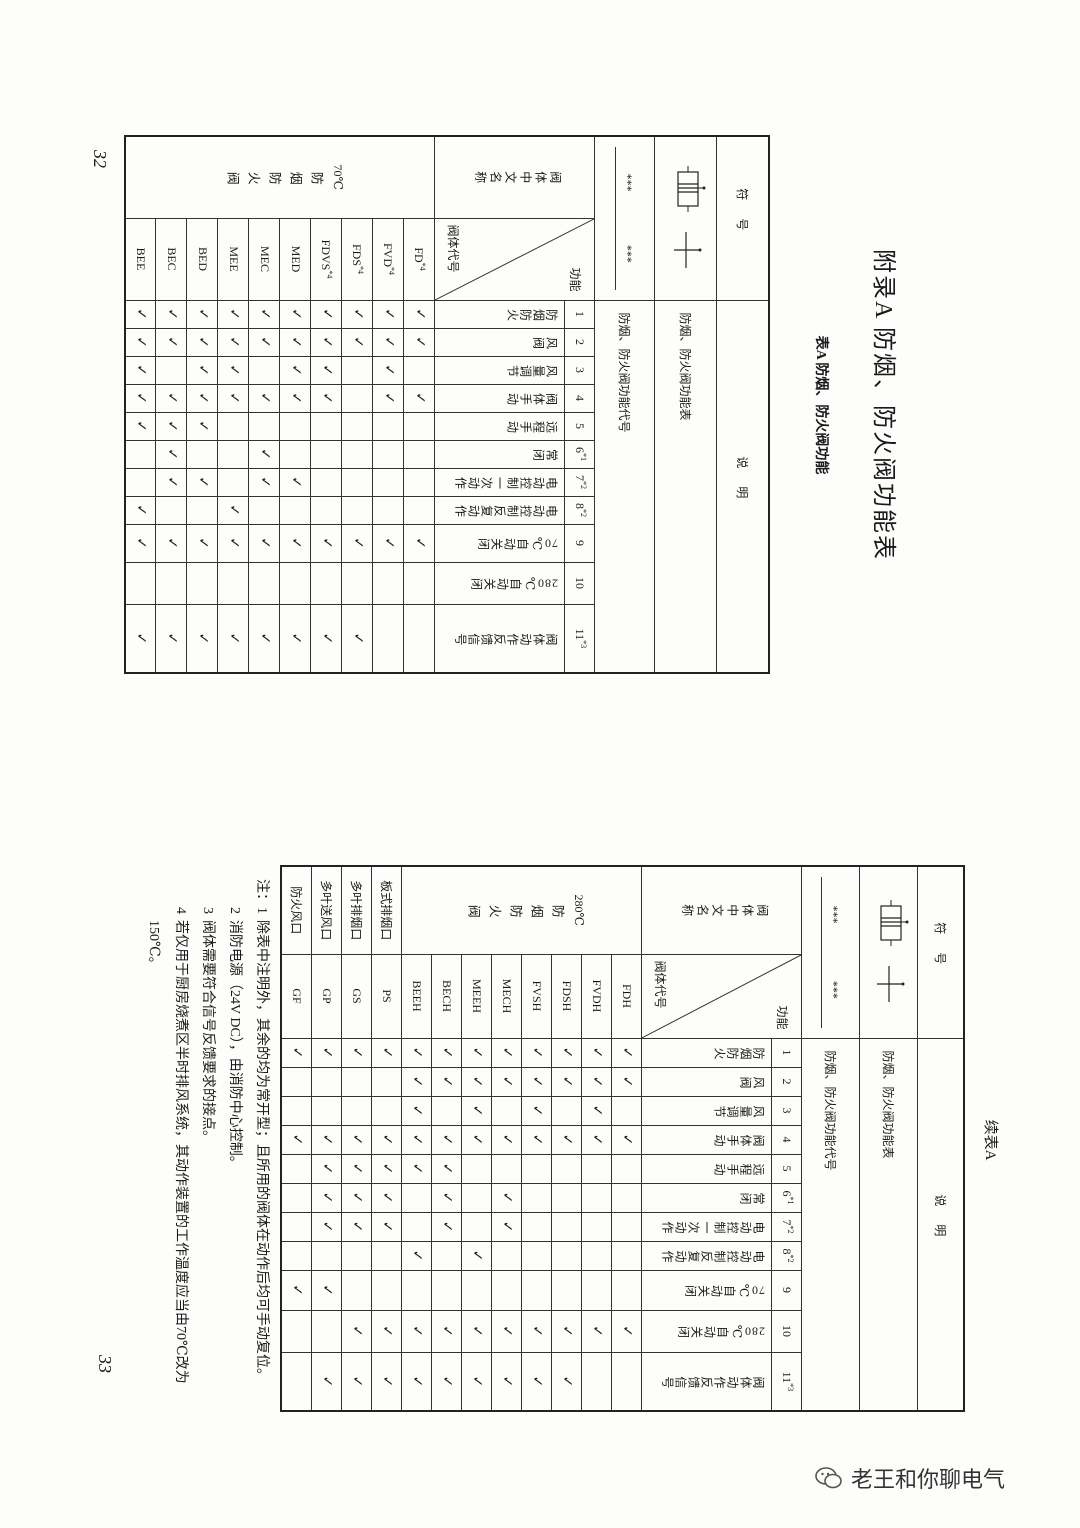 The height and width of the screenshot is (1528, 1080). I want to click on function-number-row: 阀体中文名称 功能 阀体代号 1 2 3 4 5 6*1 7*2 8*2 9 10 11*3, so click(515, 405).